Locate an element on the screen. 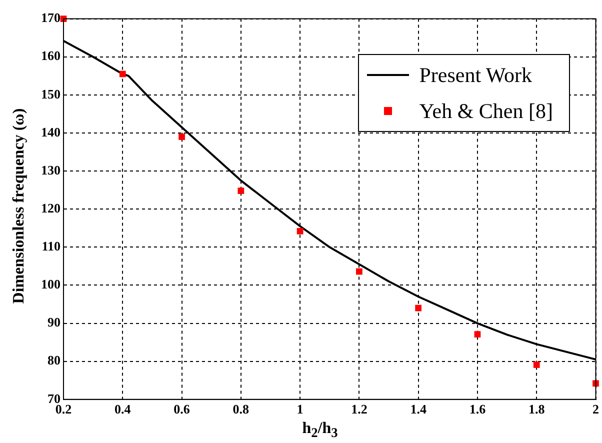 The image size is (602, 443). legend-label: Present Work is located at coordinates (475, 75).